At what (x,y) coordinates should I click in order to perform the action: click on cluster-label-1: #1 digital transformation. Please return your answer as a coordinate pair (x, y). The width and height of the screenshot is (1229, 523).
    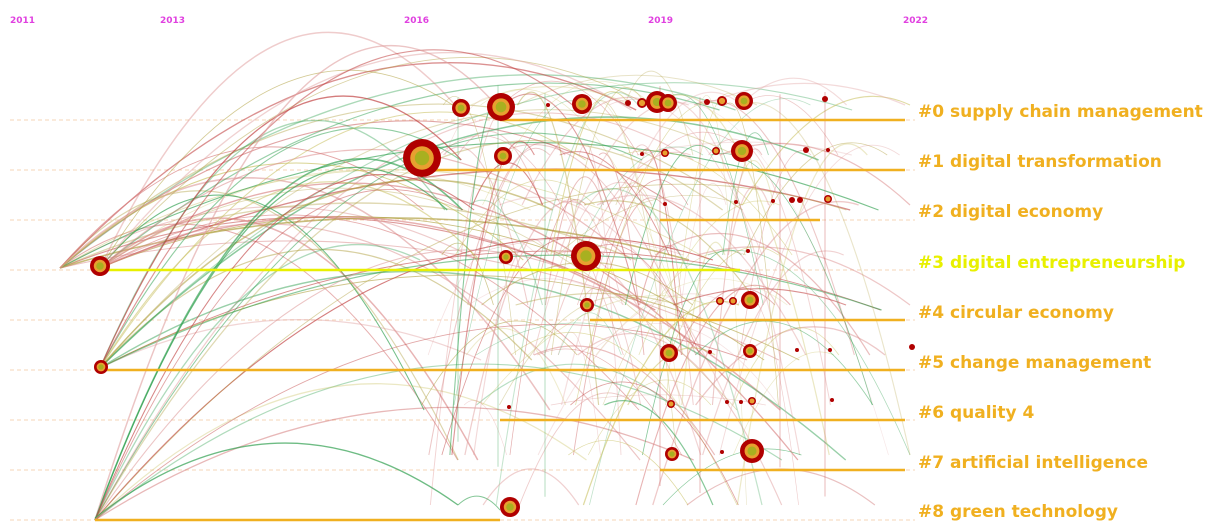
    Looking at the image, I should click on (1040, 162).